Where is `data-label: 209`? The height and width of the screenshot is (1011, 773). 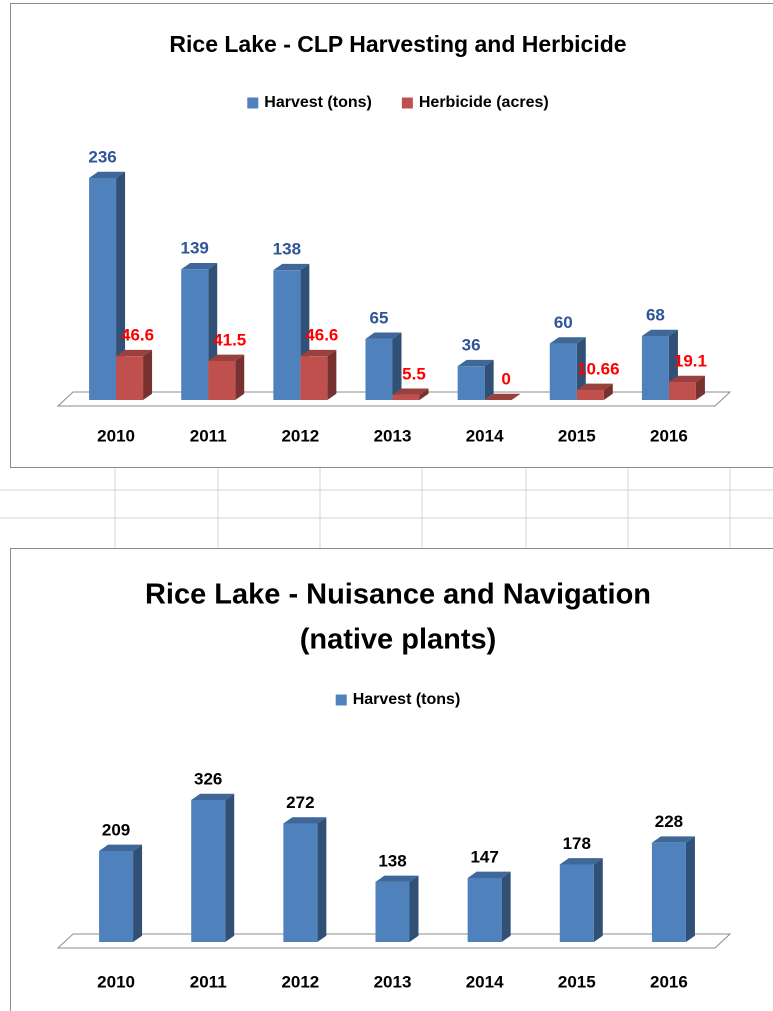 data-label: 209 is located at coordinates (116, 829).